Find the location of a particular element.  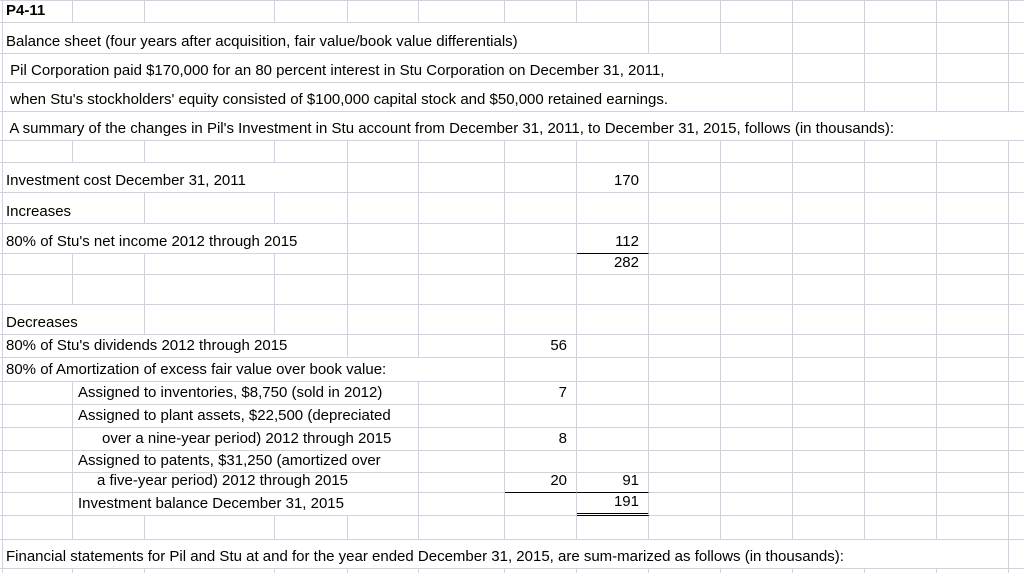

cell-plant-assets-amount: 8 is located at coordinates (541, 439).